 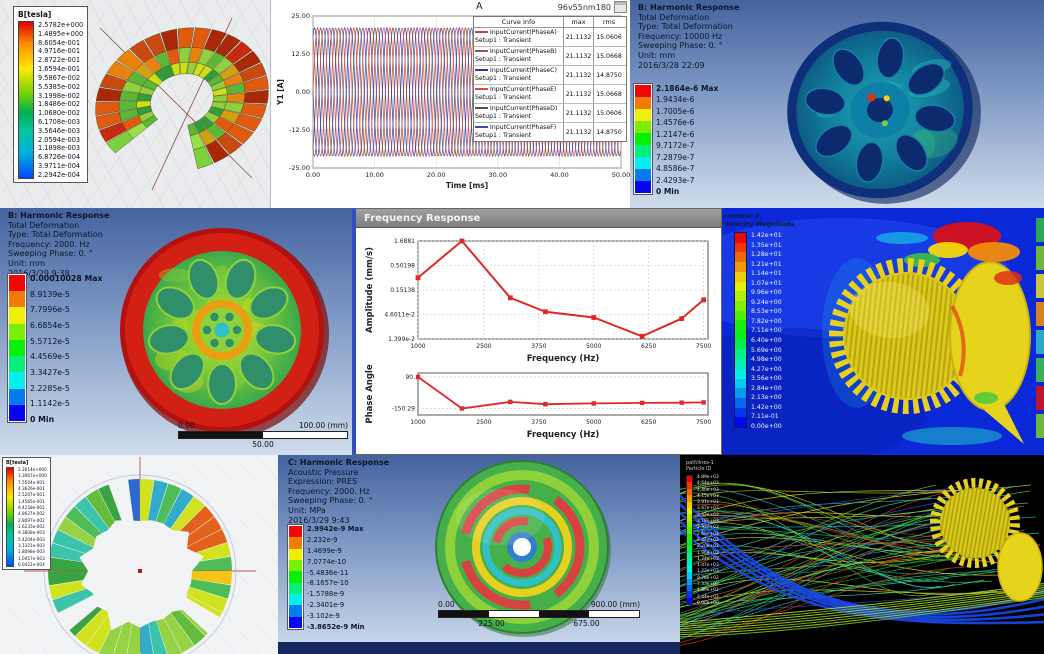 What do you see at coordinates (467, 185) in the screenshot?
I see `svg-text: Time [ms]` at bounding box center [467, 185].